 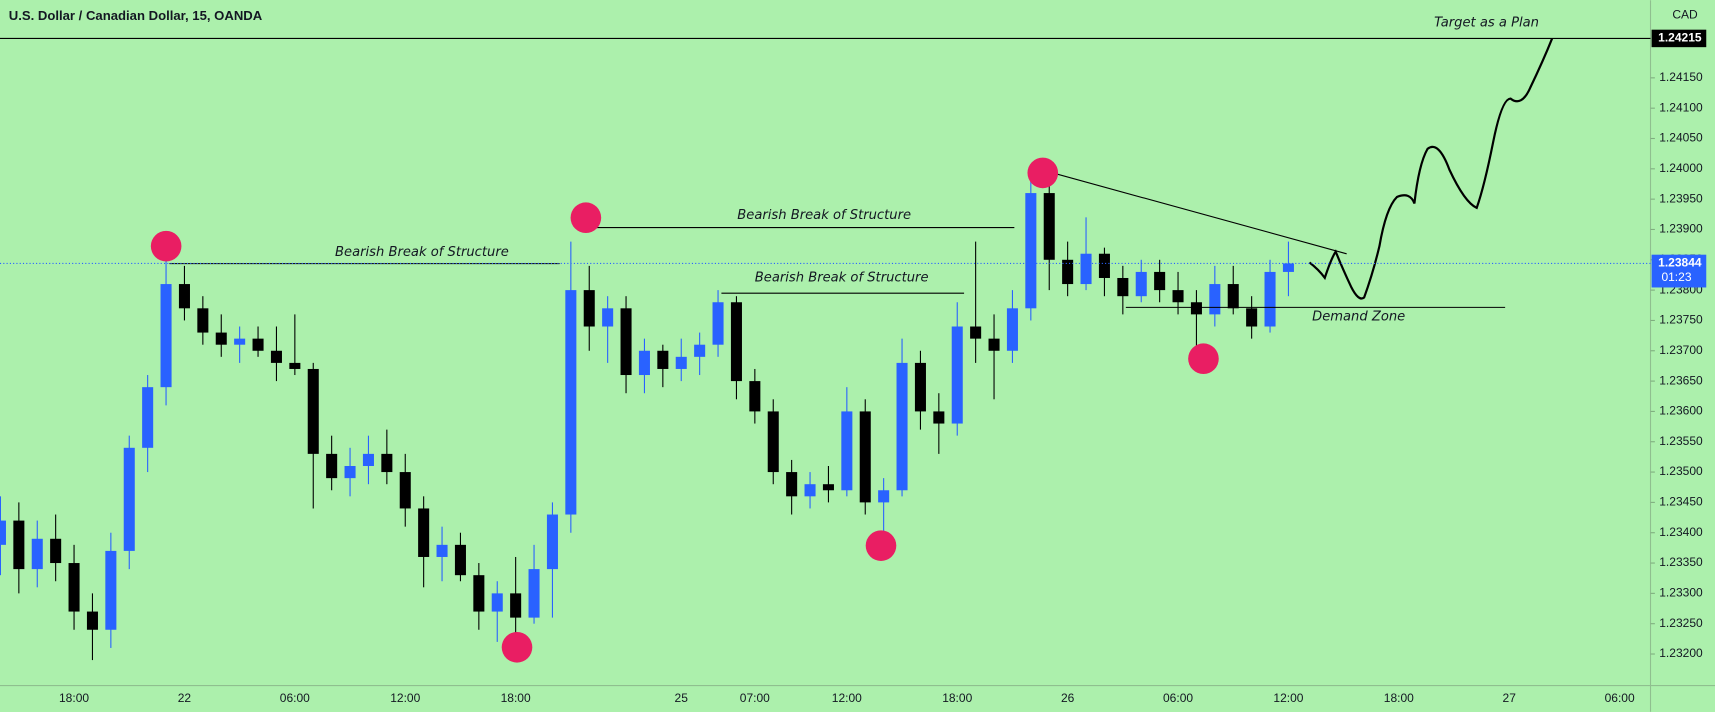 I want to click on chart-title: U.S. Dollar / Canadian Dollar, 15, OANDA, so click(x=136, y=15).